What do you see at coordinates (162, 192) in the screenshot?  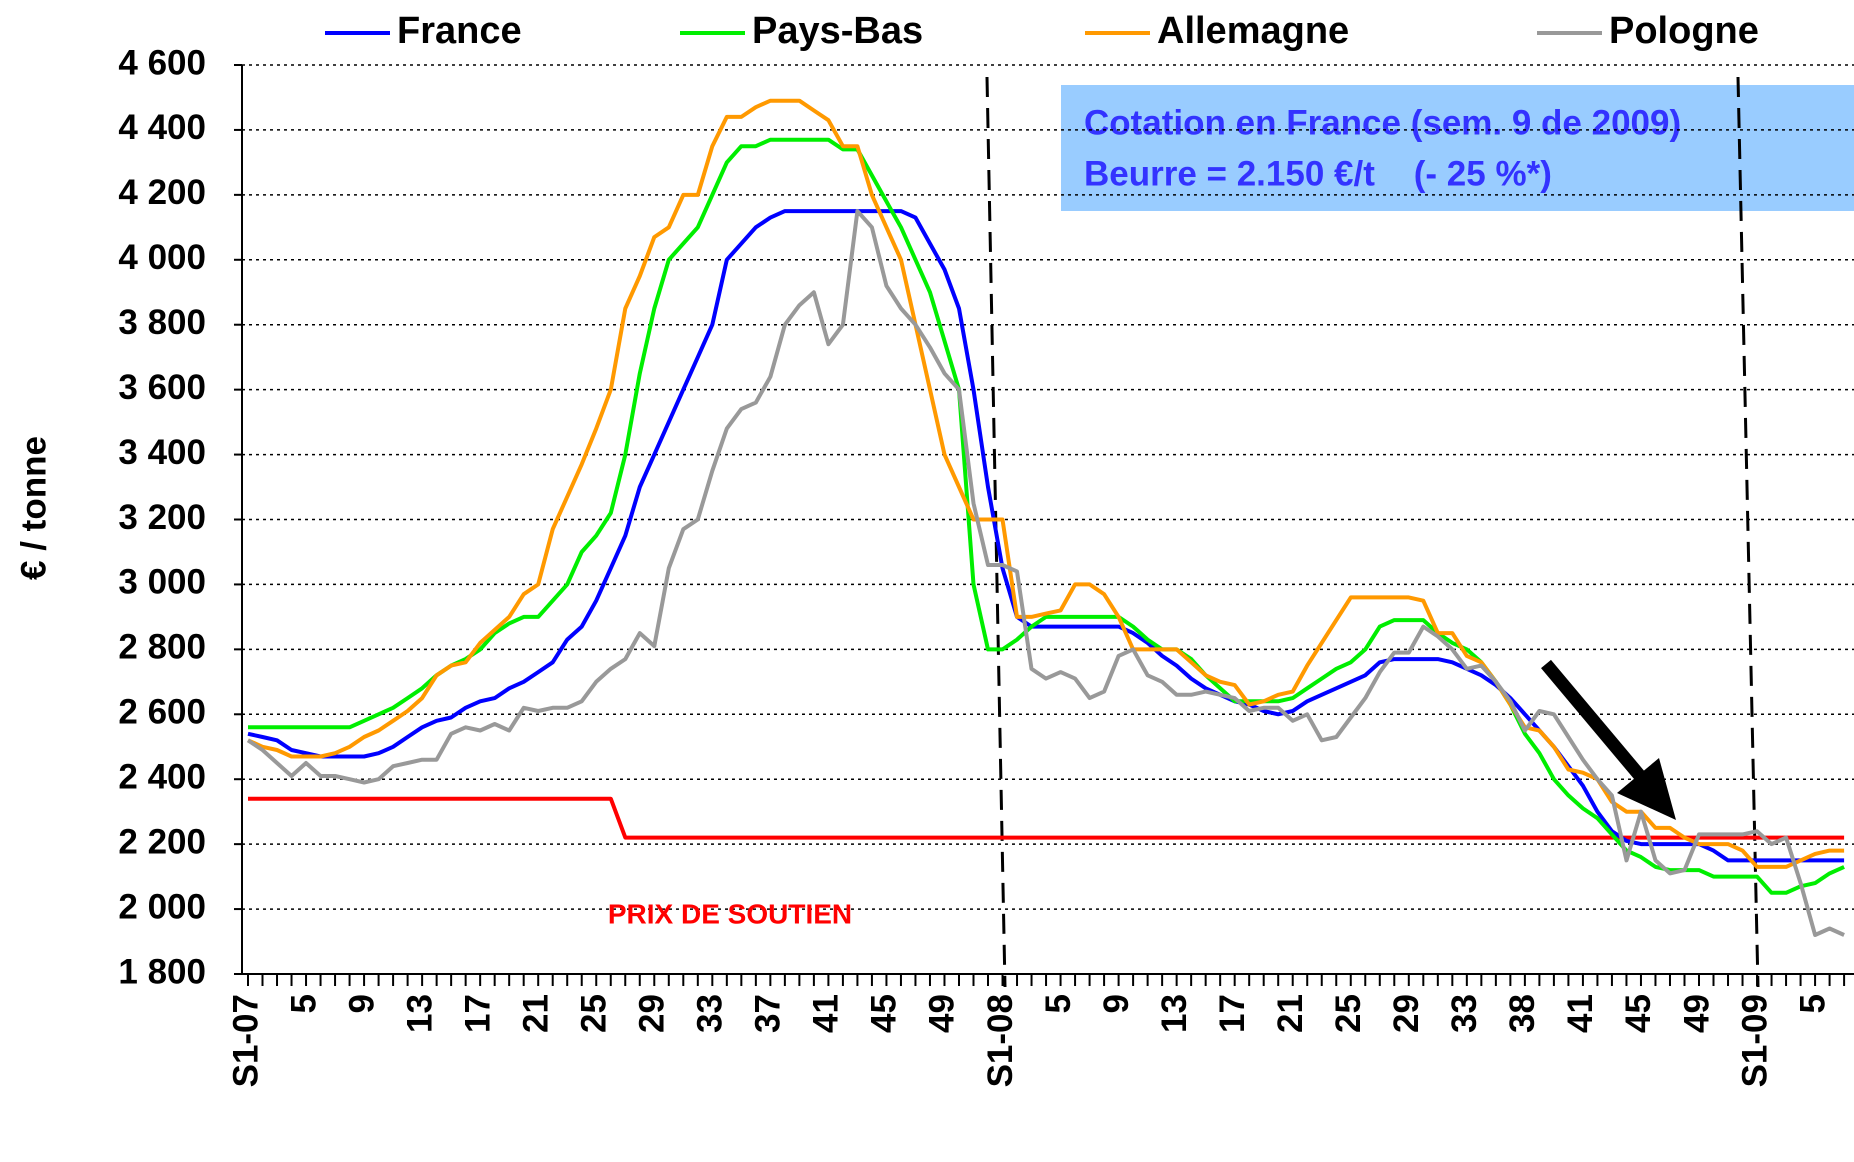 I see `y-tick-label: 4 200` at bounding box center [162, 192].